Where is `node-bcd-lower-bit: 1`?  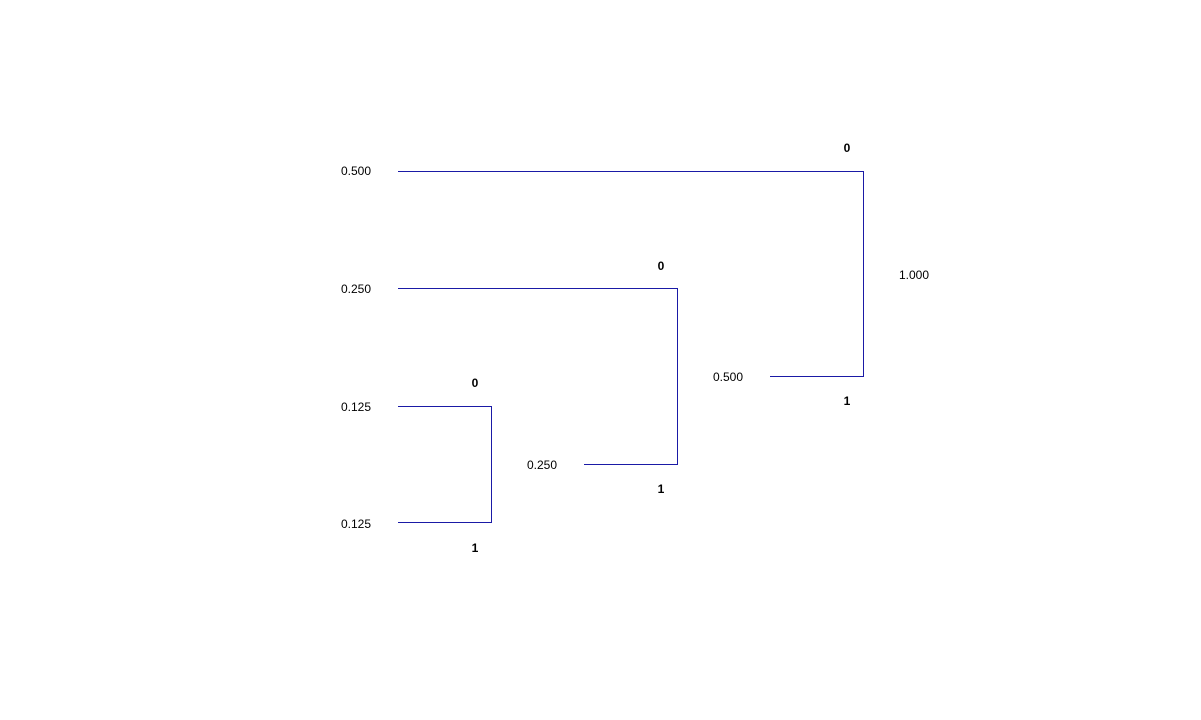
node-bcd-lower-bit: 1 is located at coordinates (661, 489).